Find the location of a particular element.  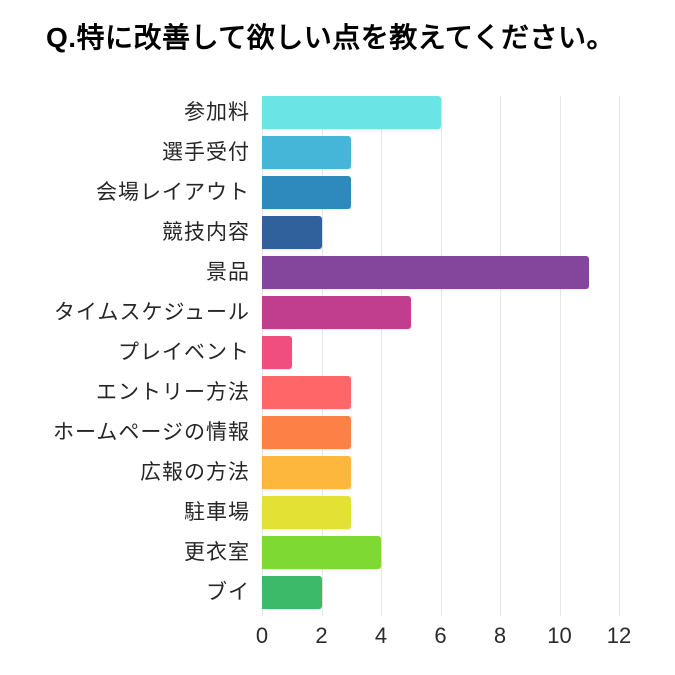

bar-row: 広報の方法 is located at coordinates (330, 476).